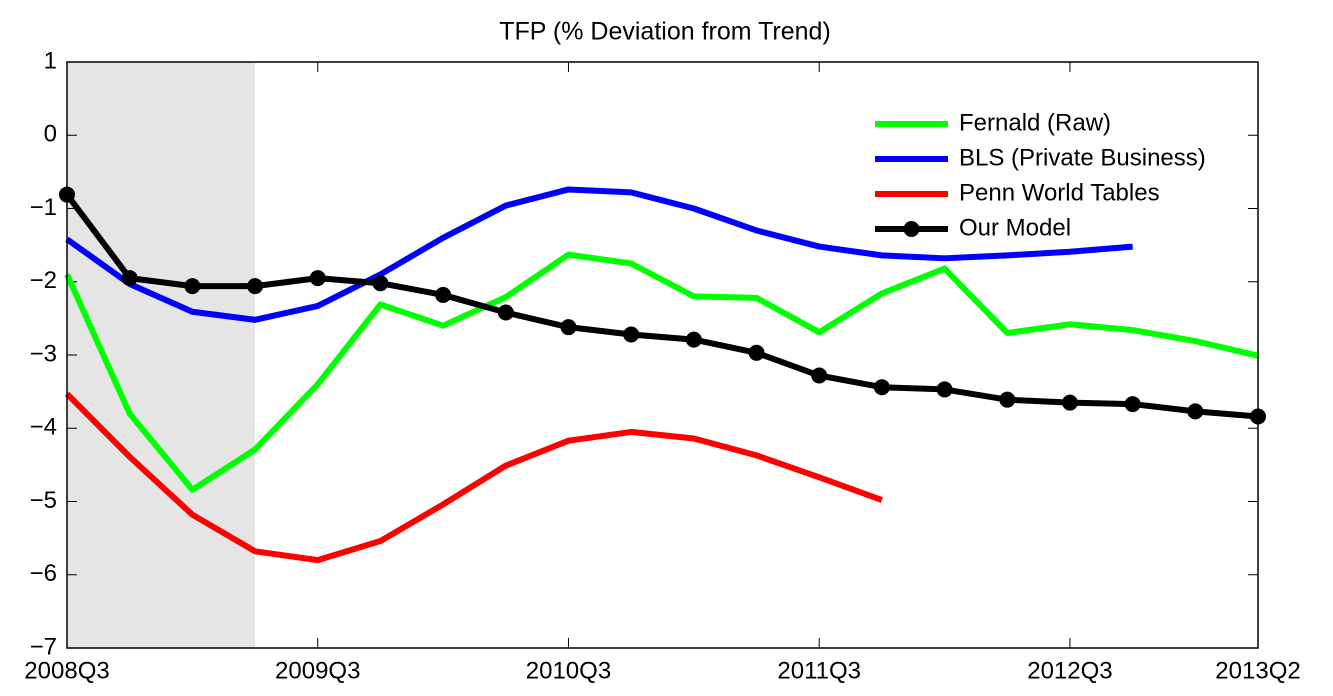  I want to click on y-tick-label: 0, so click(50, 134).